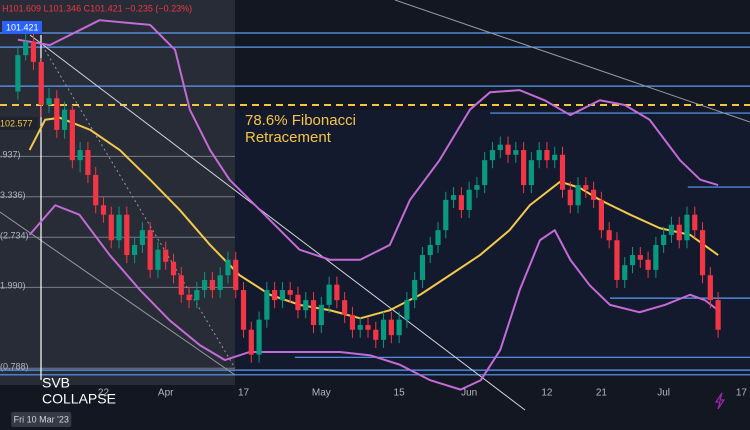 The height and width of the screenshot is (430, 750). What do you see at coordinates (13, 195) in the screenshot?
I see `fib-label: 3.336)` at bounding box center [13, 195].